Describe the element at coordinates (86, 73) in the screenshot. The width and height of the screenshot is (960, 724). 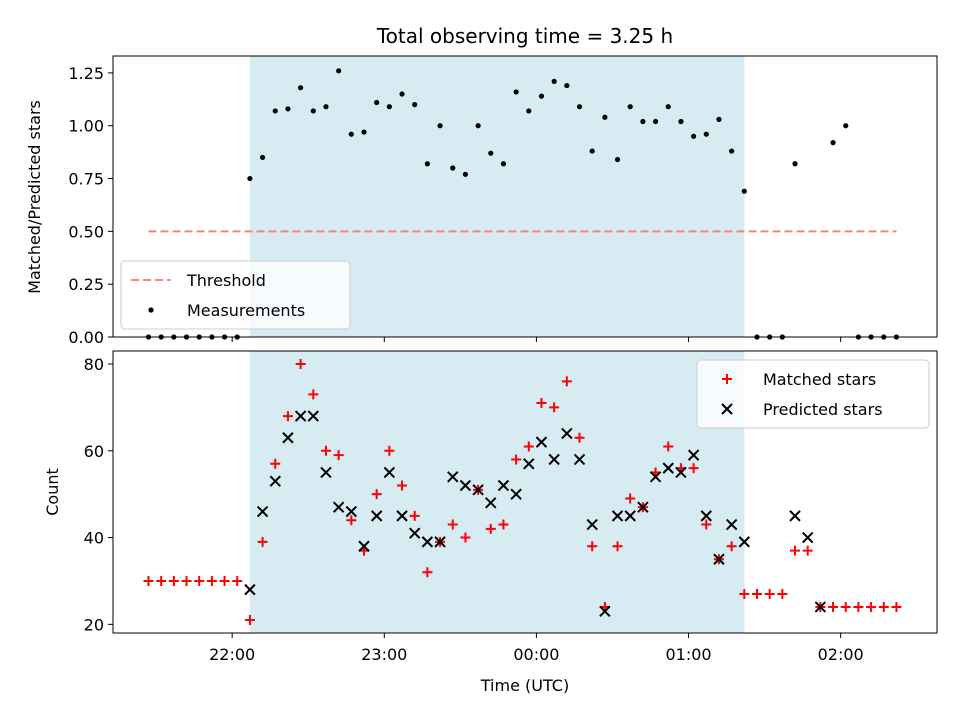
I see `y-tick-label: 1.25` at that location.